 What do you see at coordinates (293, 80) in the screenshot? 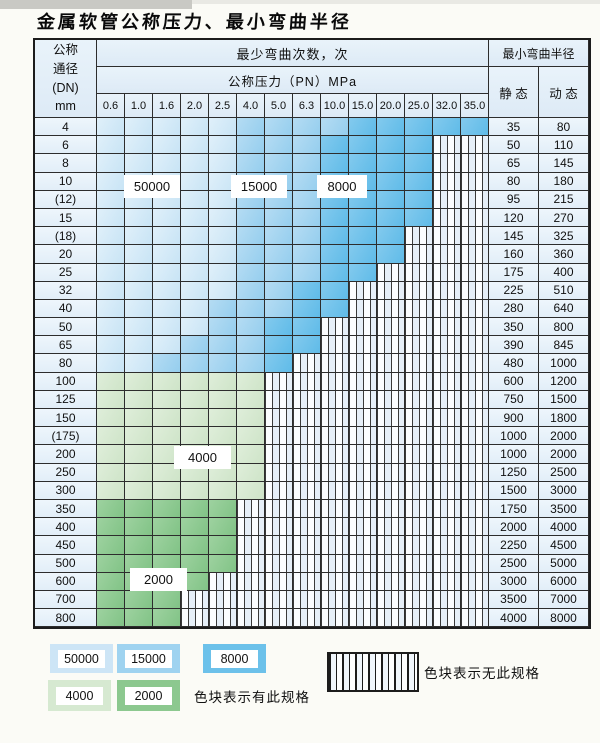
I see `nominal-pressure-header: 公称压力（PN）MPa` at bounding box center [293, 80].